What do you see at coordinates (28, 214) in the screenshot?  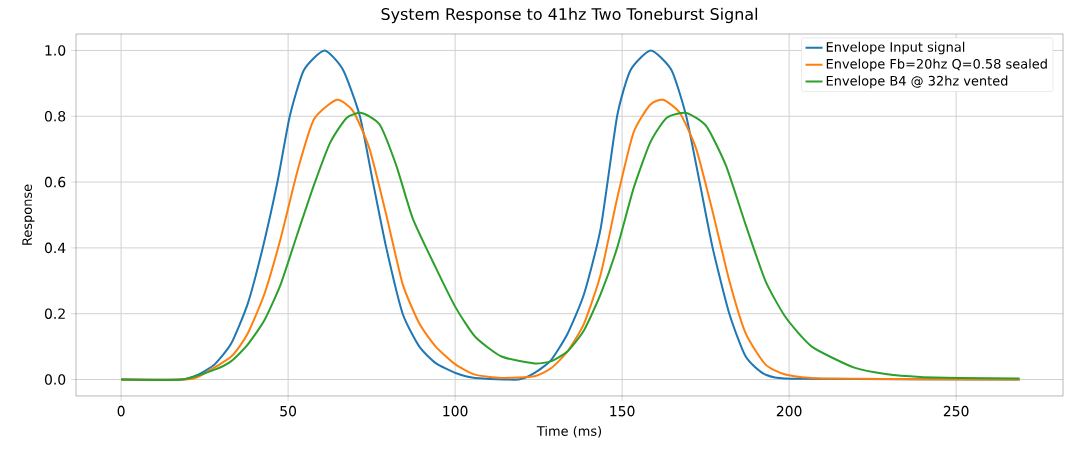 I see `y-axis-title: Response` at bounding box center [28, 214].